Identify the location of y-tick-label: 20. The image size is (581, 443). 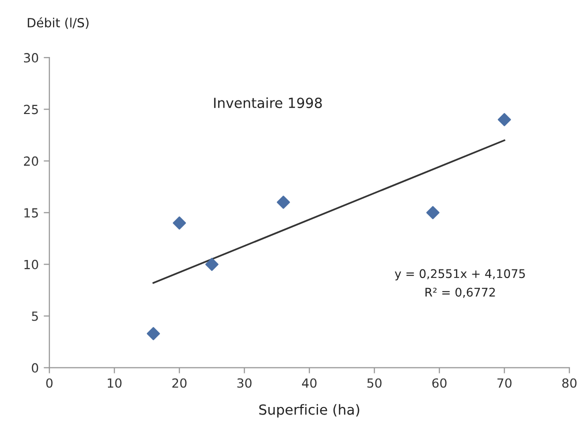
(31, 161).